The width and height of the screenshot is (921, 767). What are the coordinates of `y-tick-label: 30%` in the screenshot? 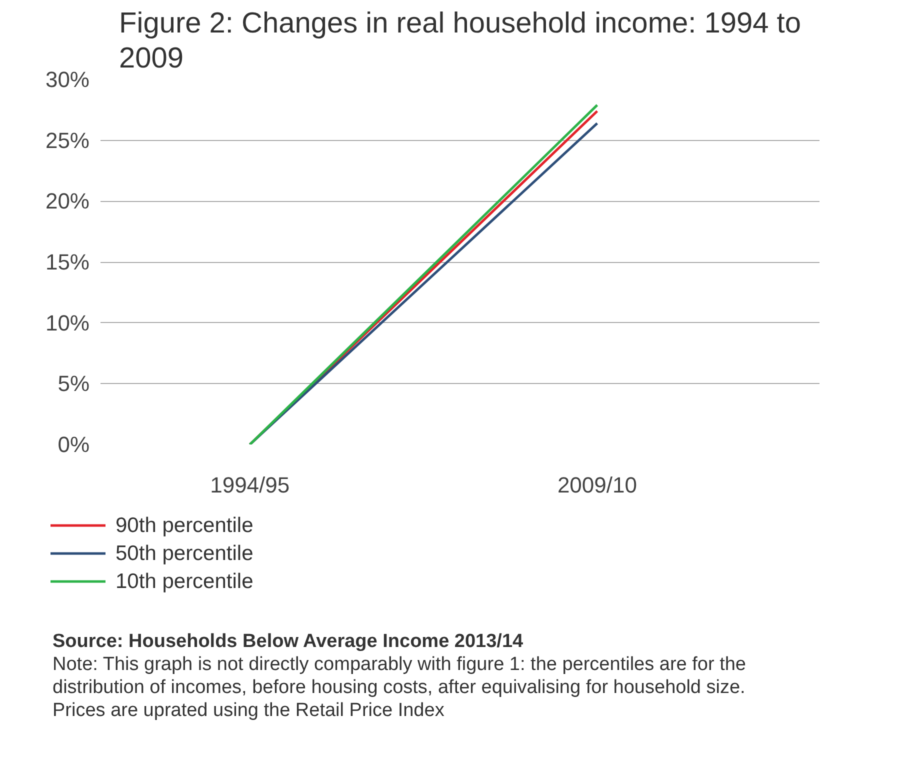 It's located at (67, 79).